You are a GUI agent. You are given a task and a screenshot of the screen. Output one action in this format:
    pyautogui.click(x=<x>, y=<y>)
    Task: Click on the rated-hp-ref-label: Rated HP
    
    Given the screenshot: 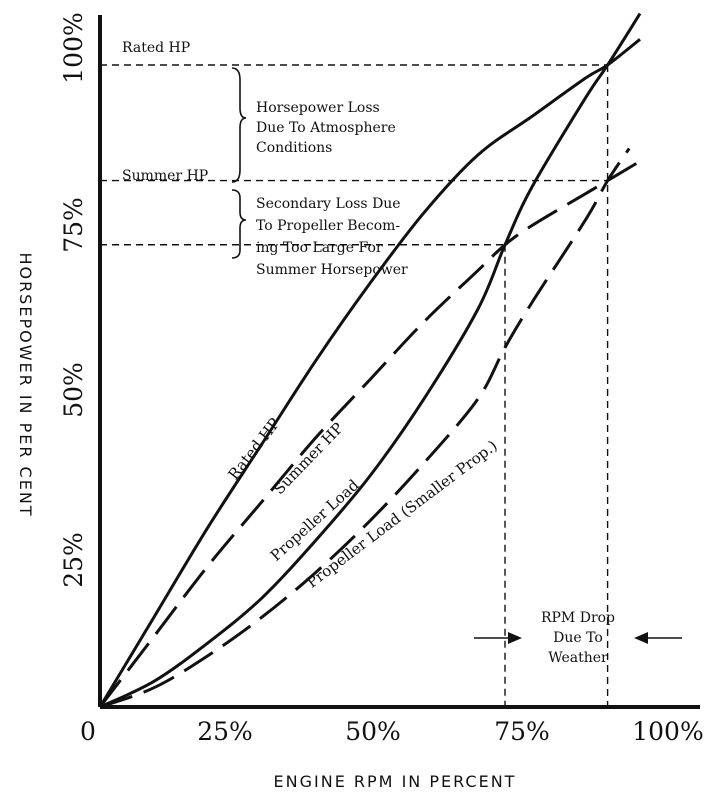 What is the action you would take?
    pyautogui.click(x=156, y=48)
    